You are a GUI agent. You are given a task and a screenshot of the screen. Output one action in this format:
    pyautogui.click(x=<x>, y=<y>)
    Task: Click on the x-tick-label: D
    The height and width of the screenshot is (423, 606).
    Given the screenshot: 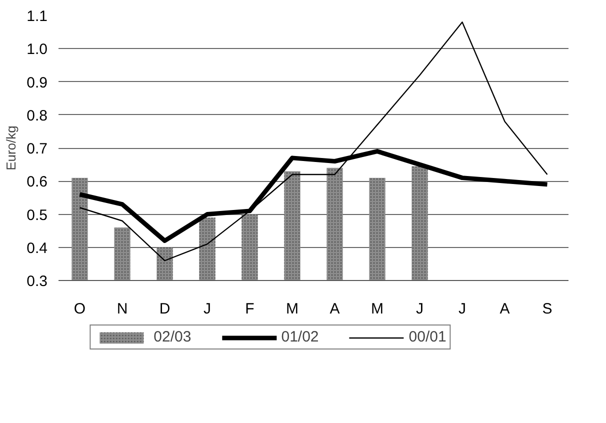 What is the action you would take?
    pyautogui.click(x=164, y=309)
    